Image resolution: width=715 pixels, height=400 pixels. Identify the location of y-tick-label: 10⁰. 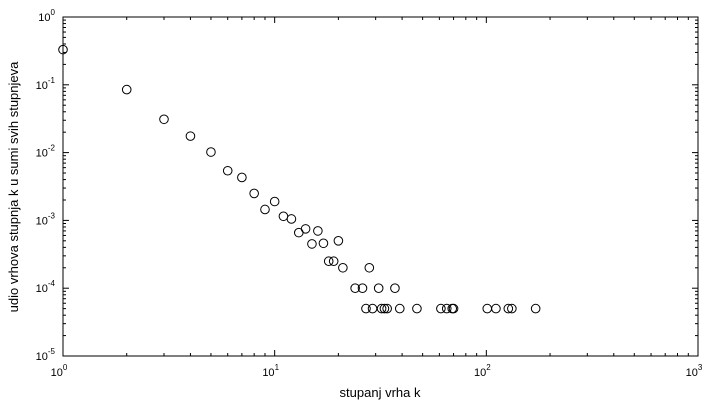
(46, 16).